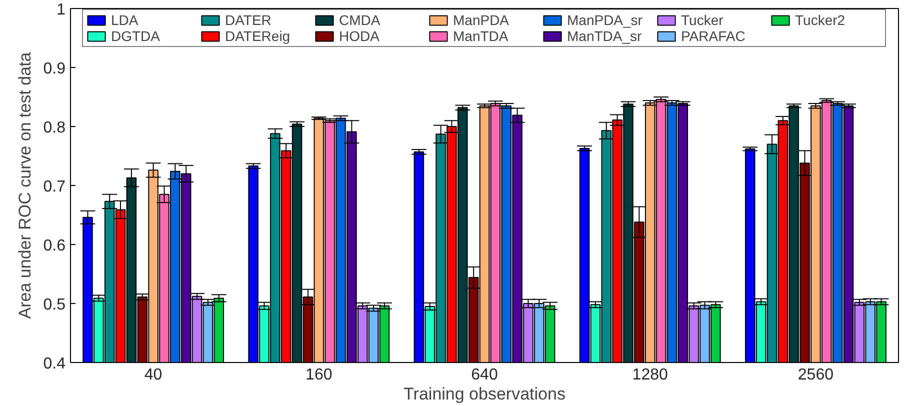 This screenshot has width=908, height=406. I want to click on legend-label: ManTDA_sr, so click(605, 36).